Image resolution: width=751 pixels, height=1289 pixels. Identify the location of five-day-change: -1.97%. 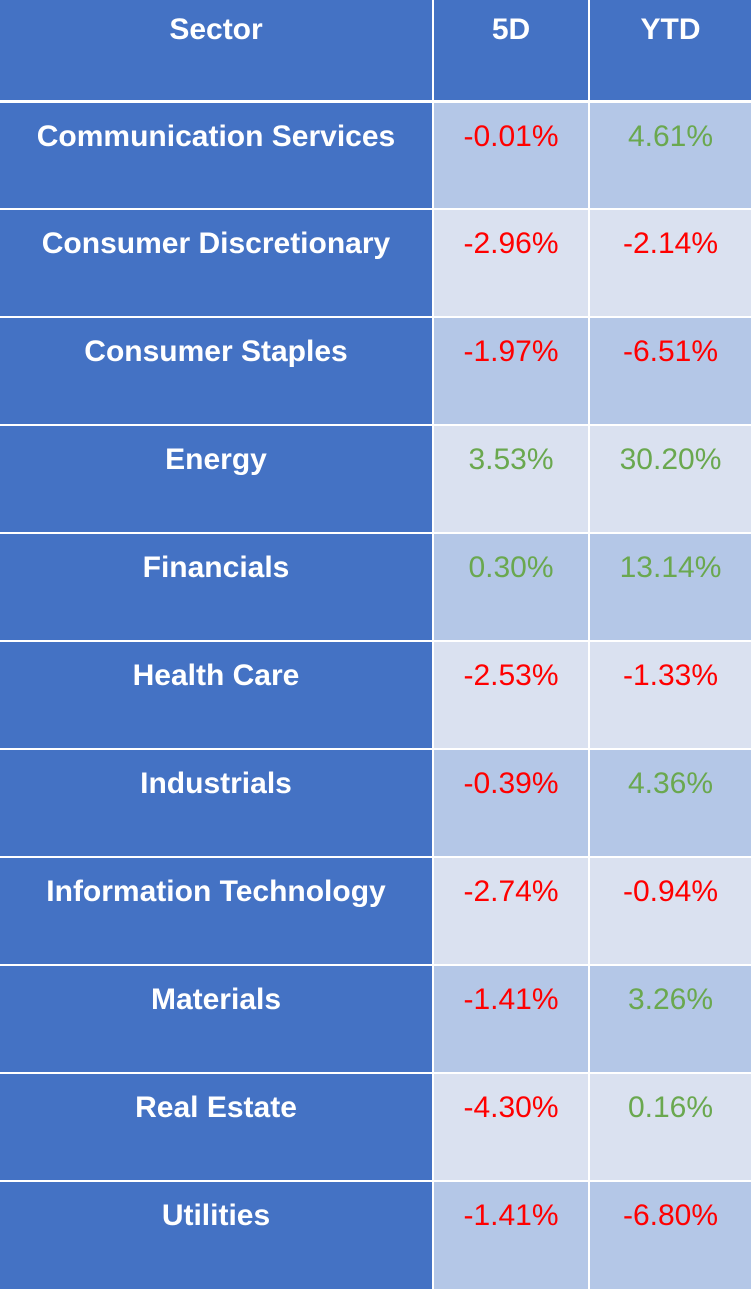
(510, 370).